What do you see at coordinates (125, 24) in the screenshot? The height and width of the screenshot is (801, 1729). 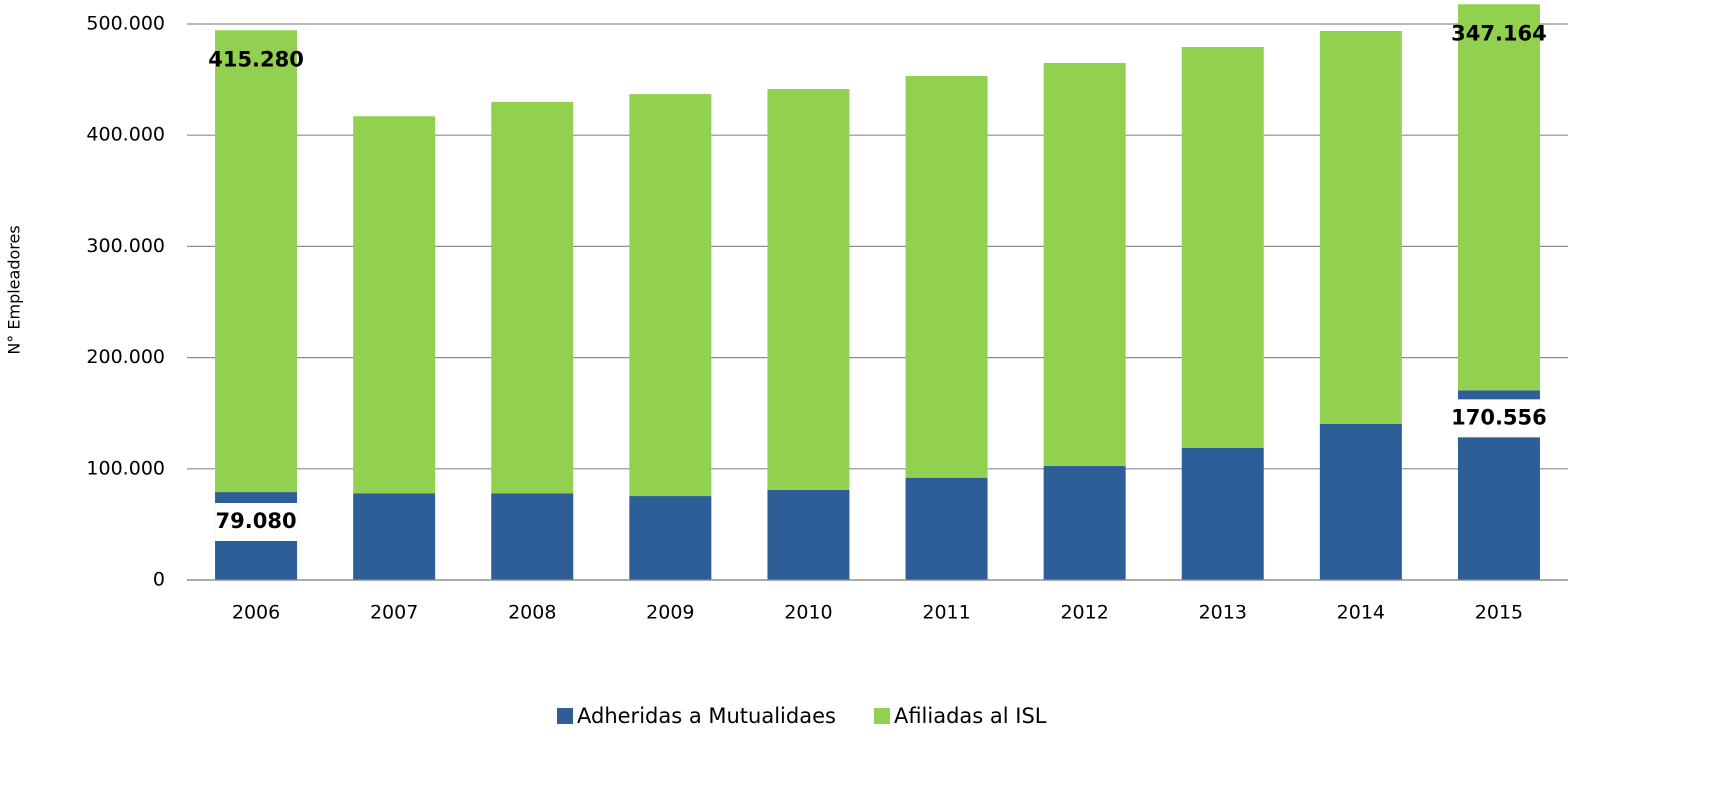 I see `y-tick-label: 500.000` at bounding box center [125, 24].